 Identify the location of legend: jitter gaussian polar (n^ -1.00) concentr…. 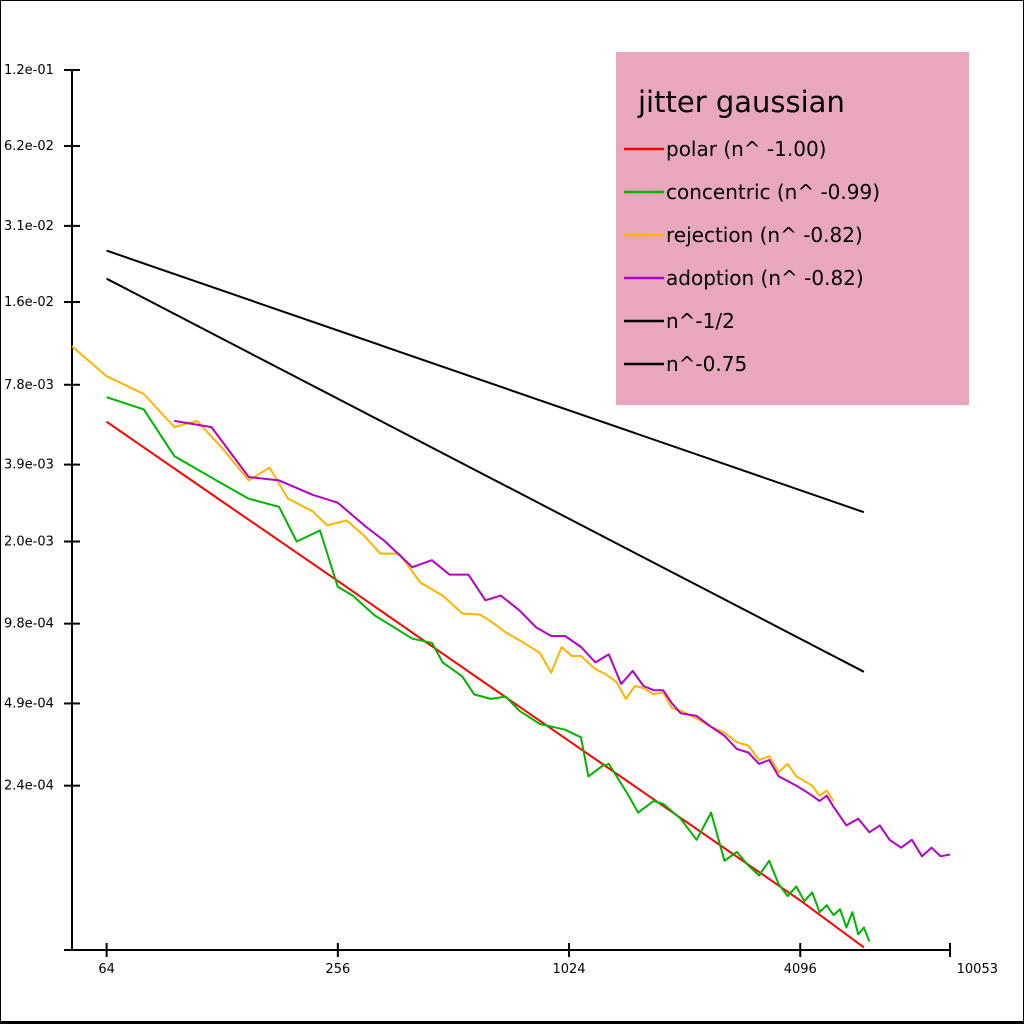
(792, 228).